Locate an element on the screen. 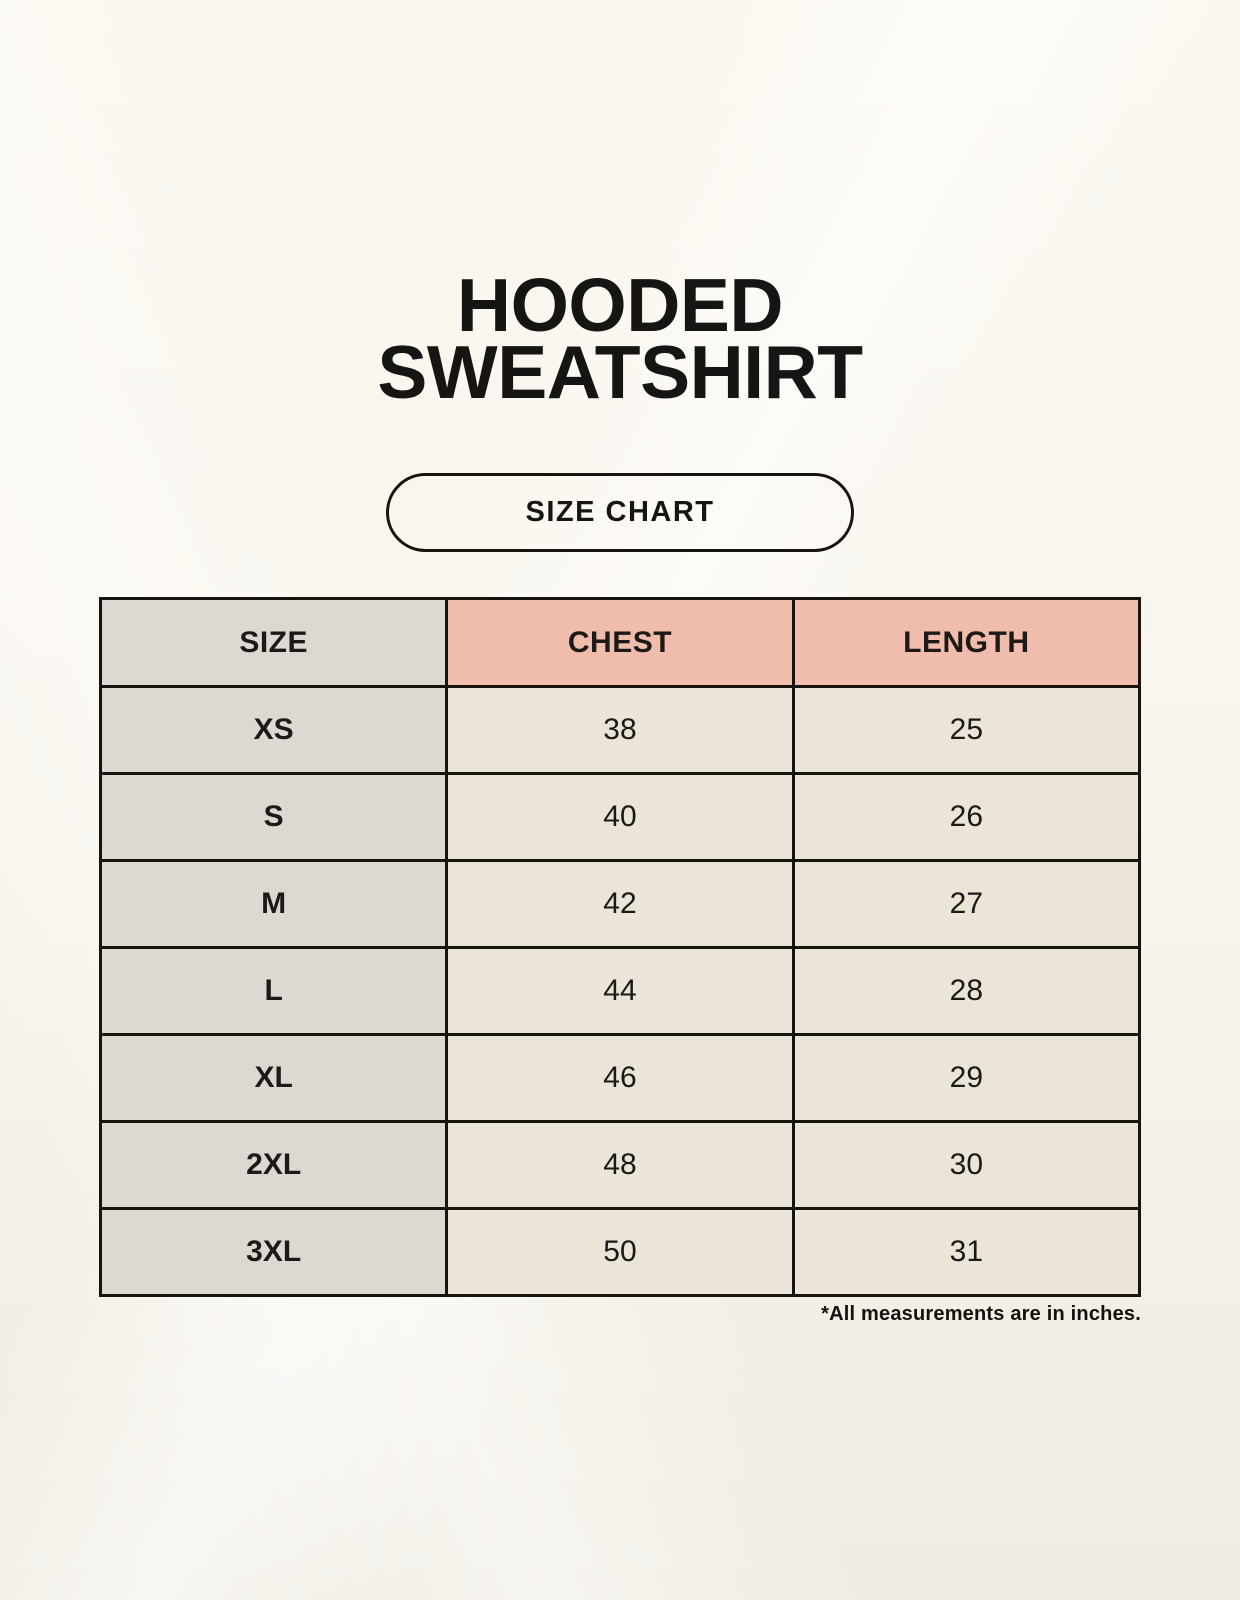 The image size is (1240, 1600). chest-value-cell: 46 is located at coordinates (620, 1078).